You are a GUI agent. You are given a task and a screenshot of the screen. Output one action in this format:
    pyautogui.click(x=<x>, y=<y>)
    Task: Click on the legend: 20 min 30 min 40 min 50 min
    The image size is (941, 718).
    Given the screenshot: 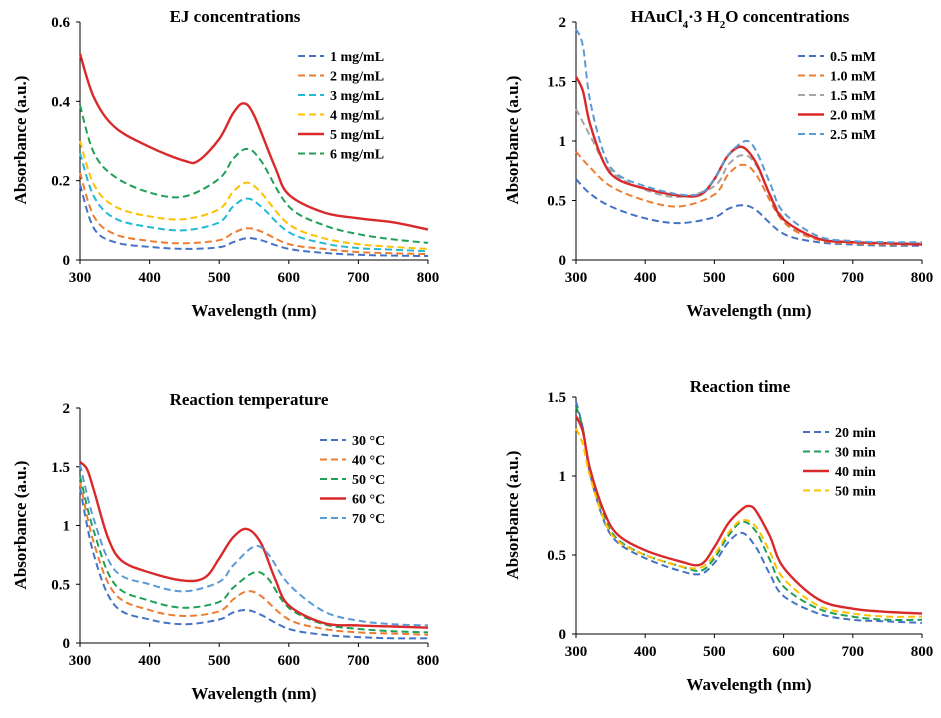 What is the action you would take?
    pyautogui.click(x=839, y=463)
    